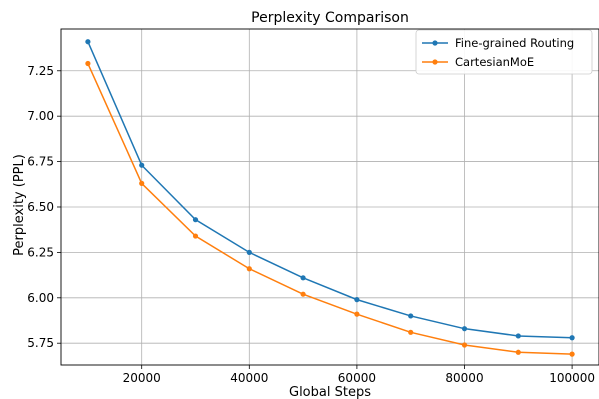 The height and width of the screenshot is (399, 599). I want to click on y-tick-label: 6.25, so click(40, 252).